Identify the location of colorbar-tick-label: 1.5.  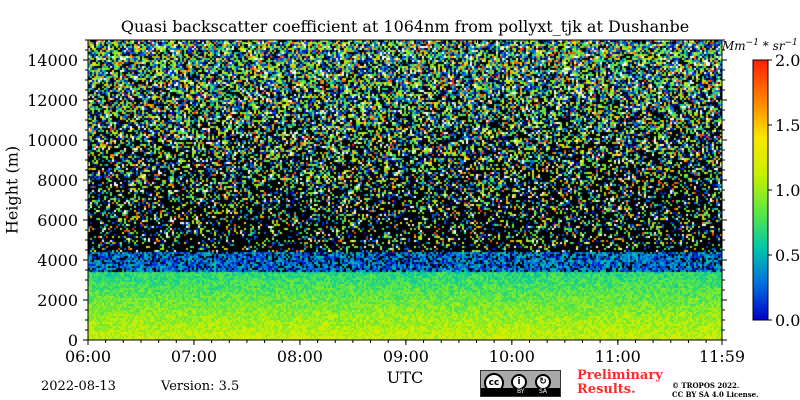
(787, 125).